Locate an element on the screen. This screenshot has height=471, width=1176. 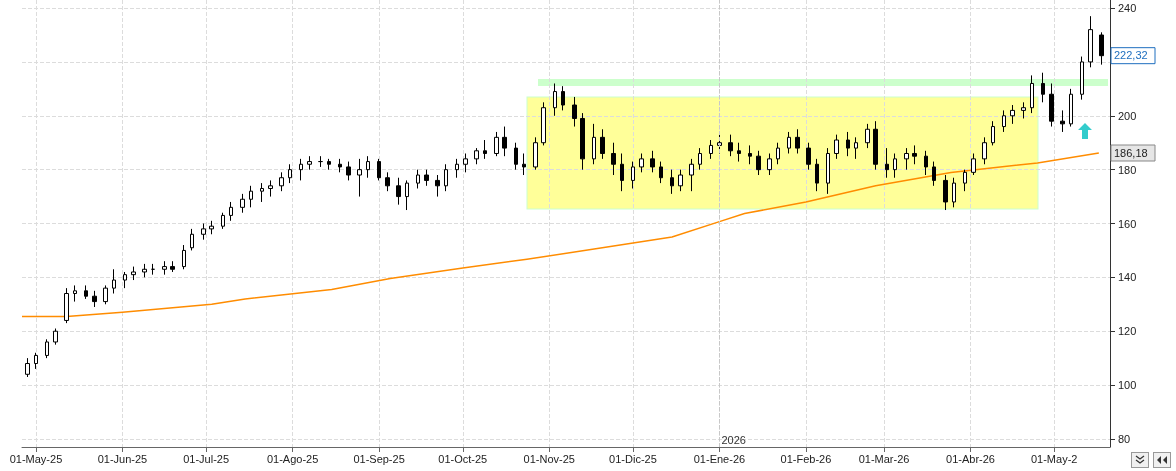
x-tick-label: 01-Feb-26 is located at coordinates (806, 458).